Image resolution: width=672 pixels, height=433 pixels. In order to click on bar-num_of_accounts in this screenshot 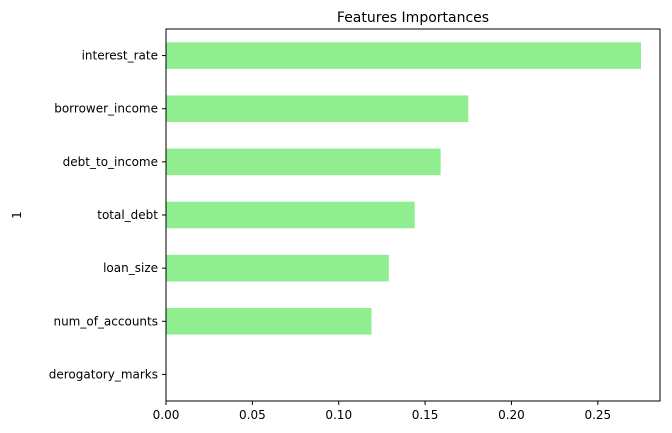, I will do `click(269, 321)`.